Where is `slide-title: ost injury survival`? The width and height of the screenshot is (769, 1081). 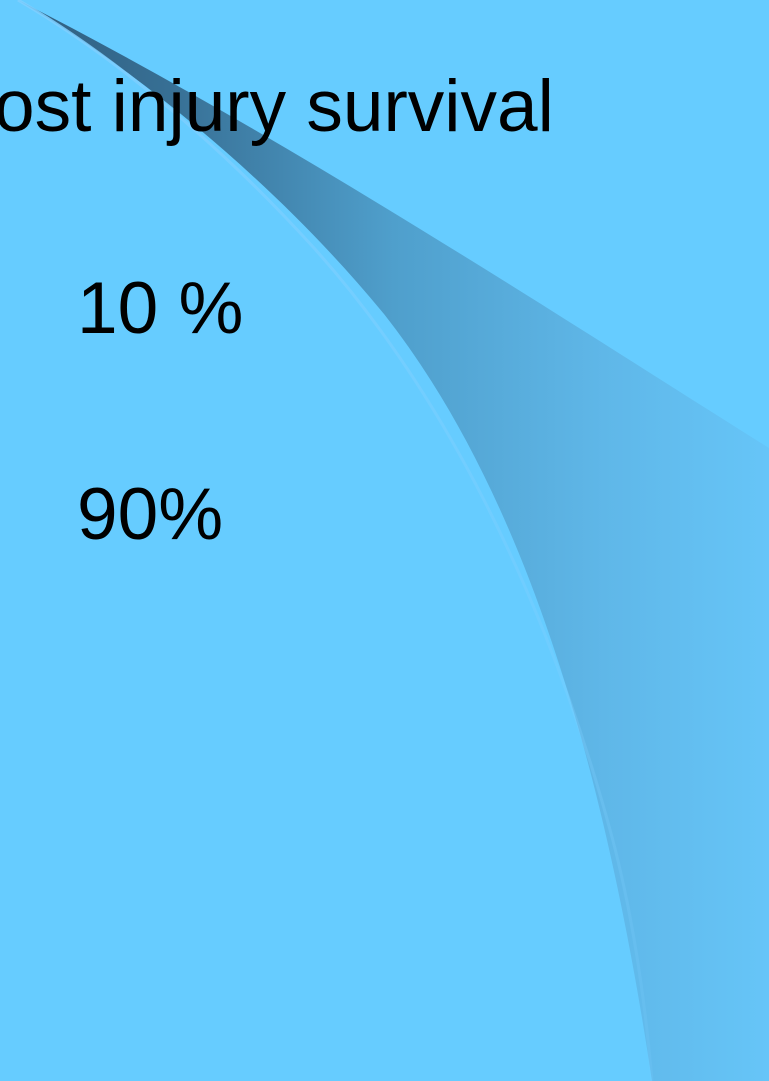
slide-title: ost injury survival is located at coordinates (277, 106).